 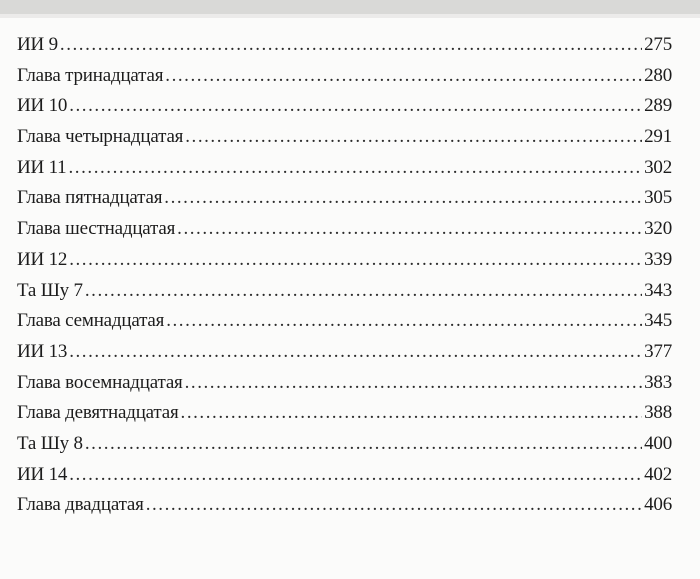 I want to click on toc-entry-title: Та Шу 8, so click(x=50, y=443).